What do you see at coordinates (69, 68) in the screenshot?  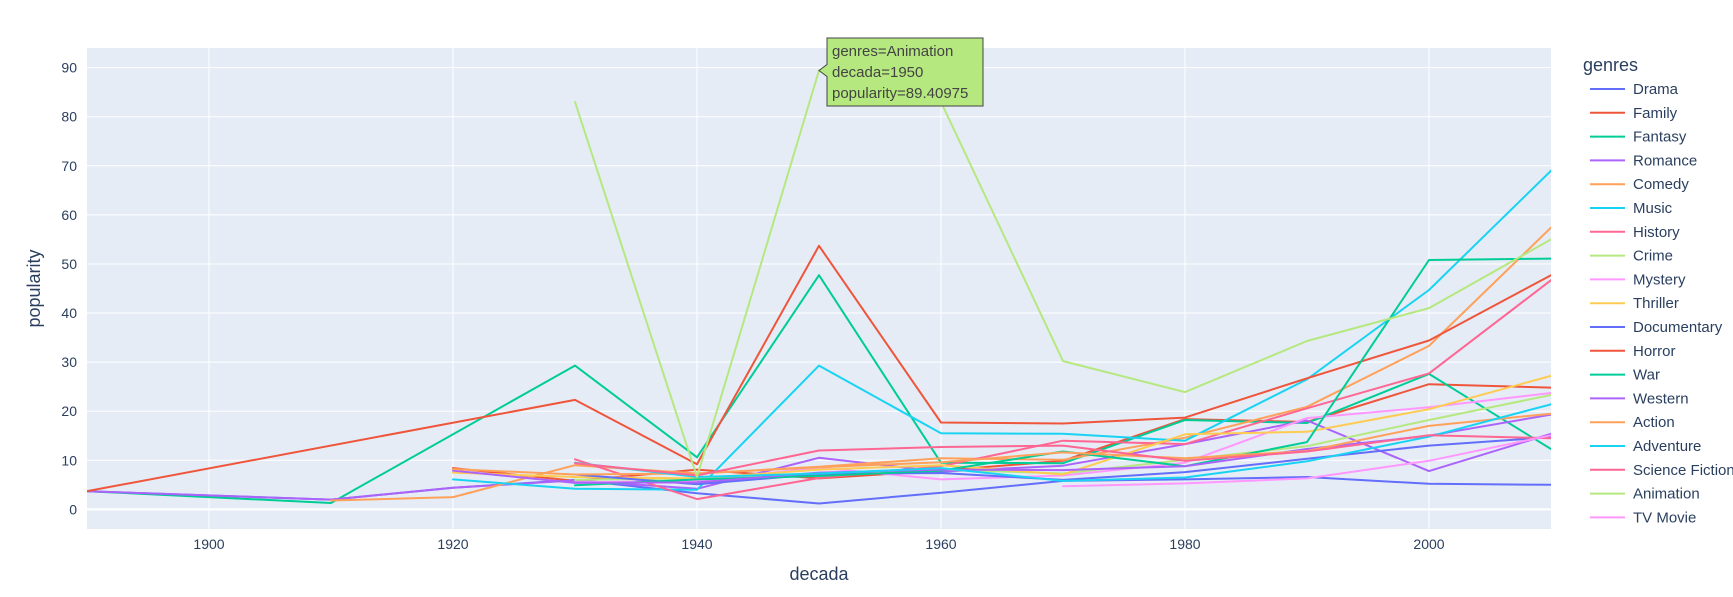 I see `y-tick-label: 90` at bounding box center [69, 68].